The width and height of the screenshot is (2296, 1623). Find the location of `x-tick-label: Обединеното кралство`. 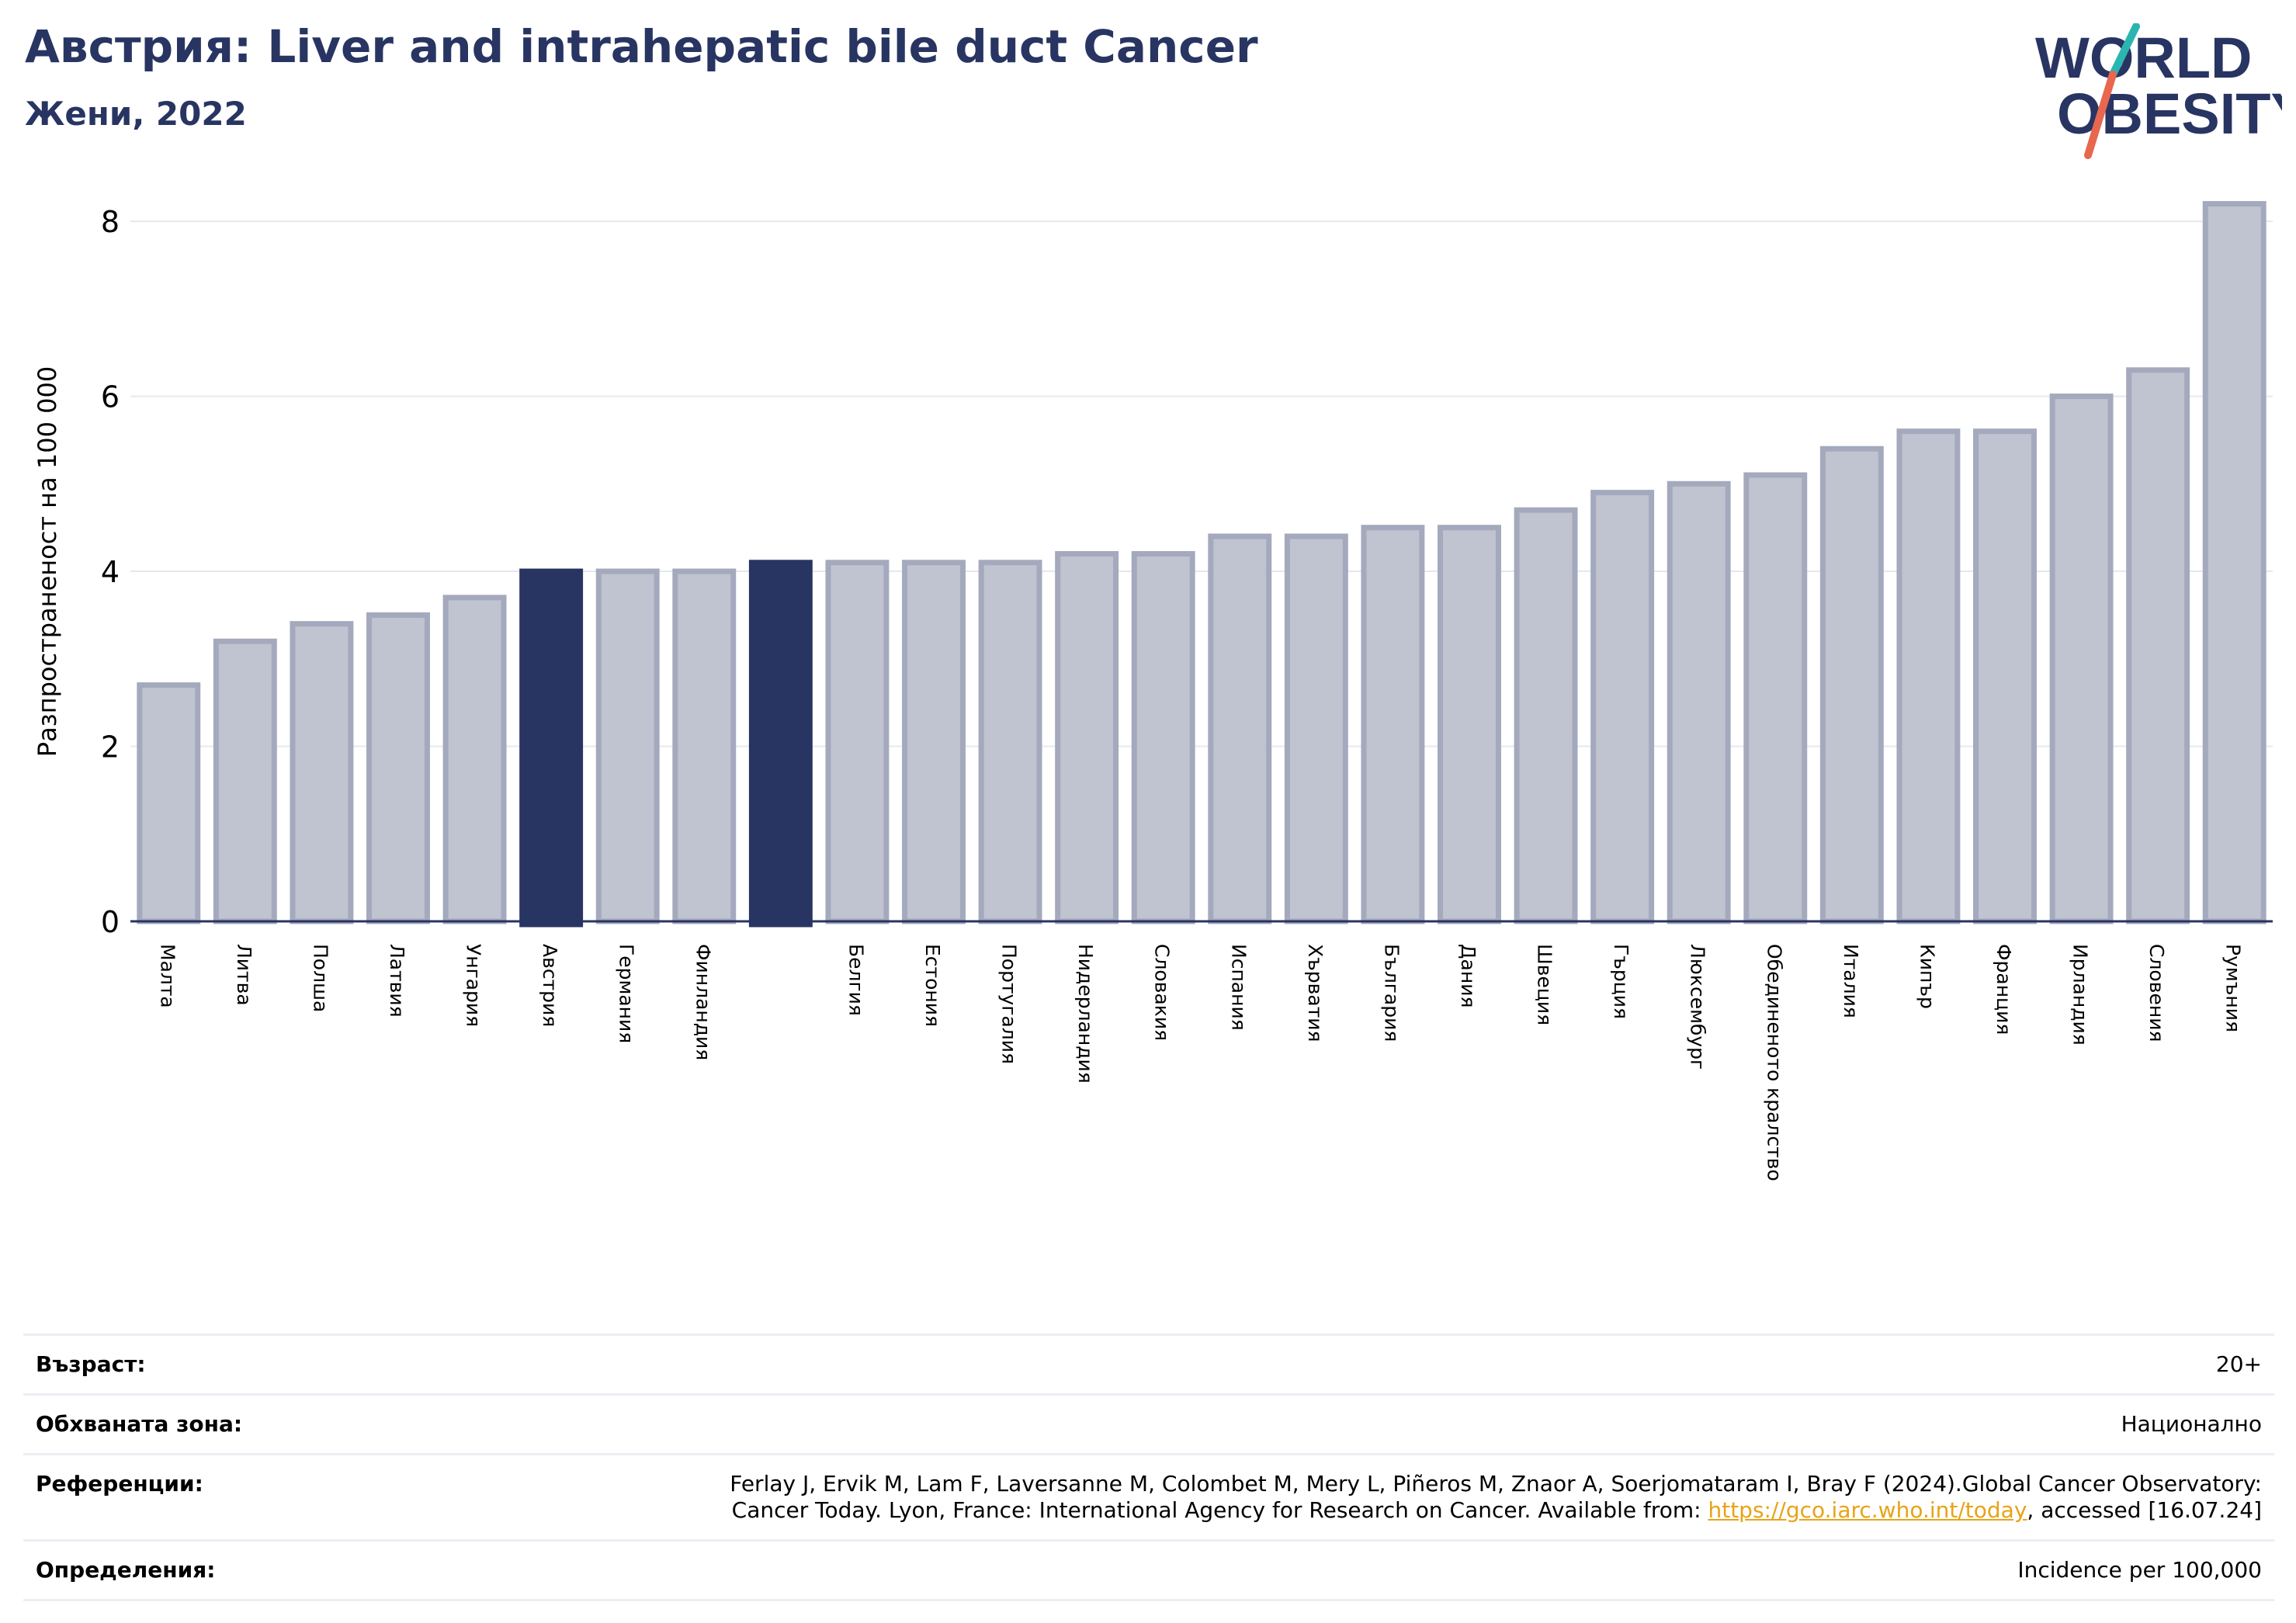

x-tick-label: Обединеното кралство is located at coordinates (1774, 1062).